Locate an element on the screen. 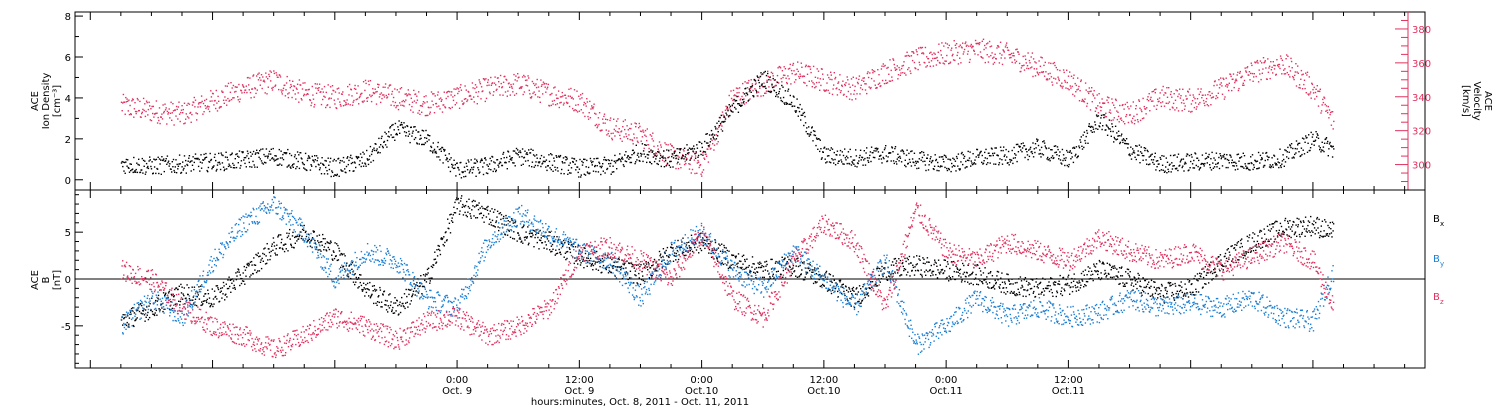 Image resolution: width=1500 pixels, height=410 pixels. top-right-axis-units: [km/s] is located at coordinates (1465, 101).